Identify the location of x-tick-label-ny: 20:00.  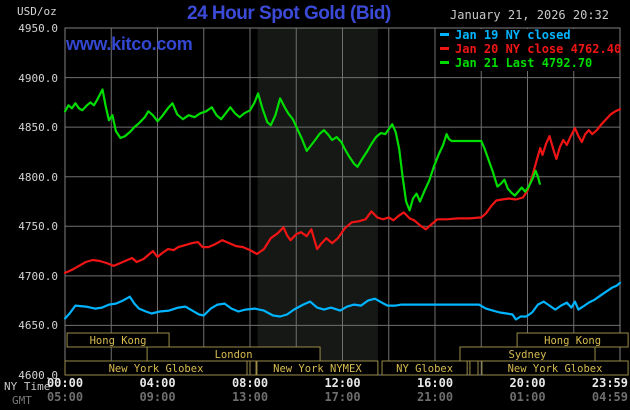
(527, 383).